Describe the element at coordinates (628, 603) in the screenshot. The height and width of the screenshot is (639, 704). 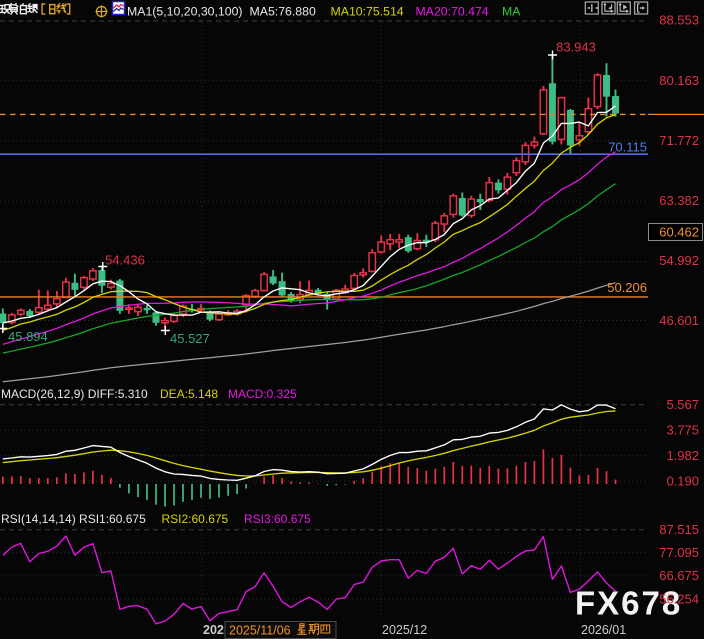
I see `svg-text: FX678` at that location.